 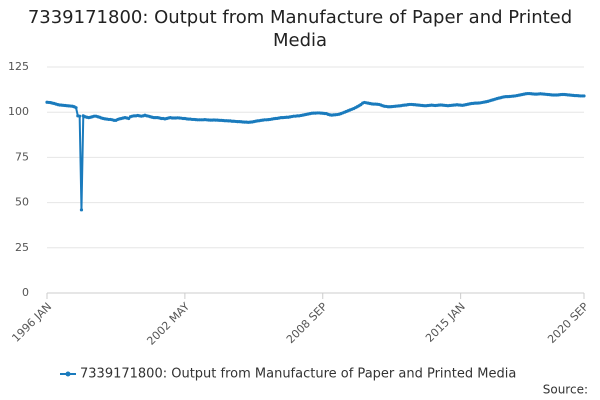 I want to click on y-tick-label: 125, so click(x=18, y=66).